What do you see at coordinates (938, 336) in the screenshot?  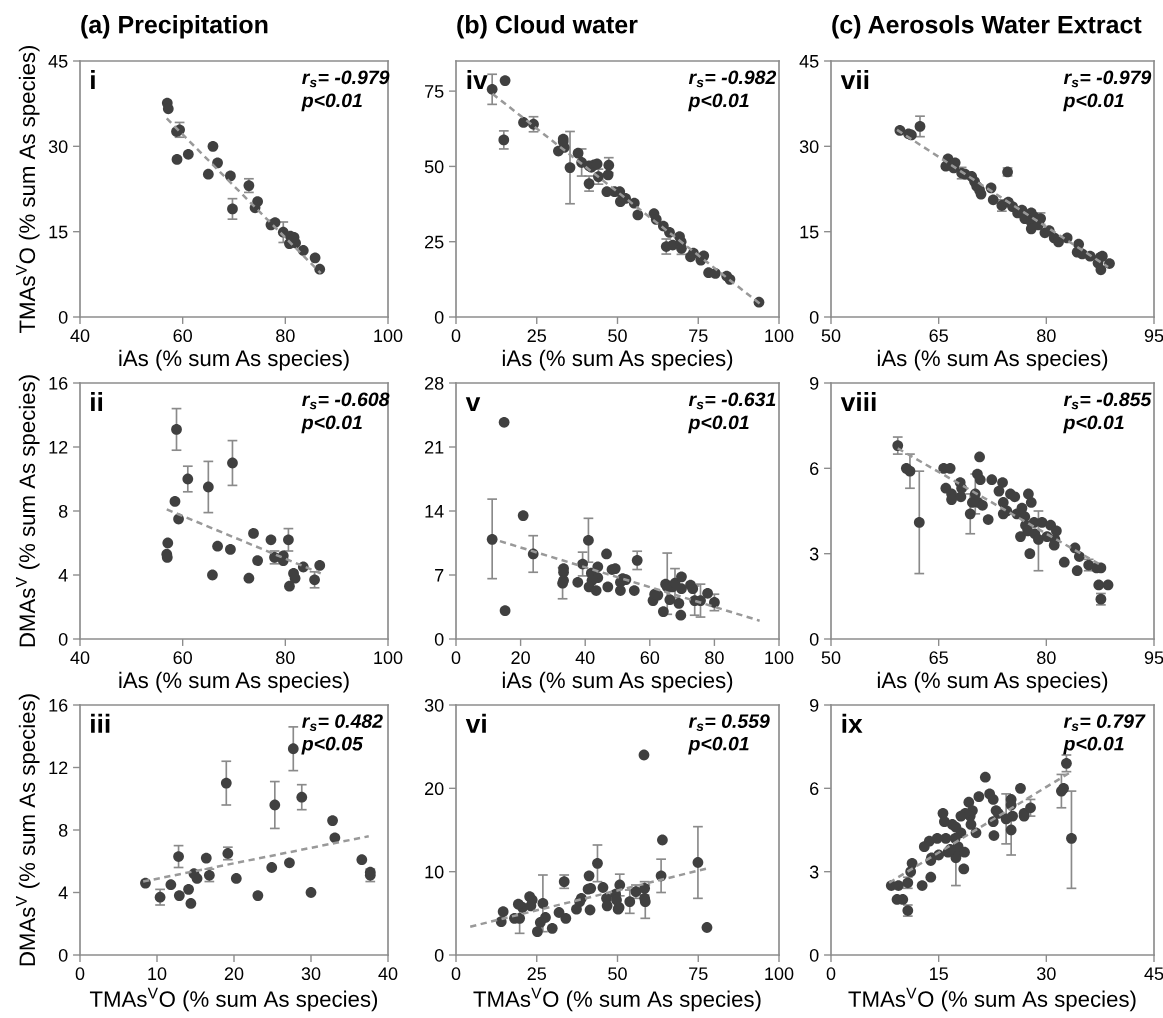 I see `x-tick-label: 65` at bounding box center [938, 336].